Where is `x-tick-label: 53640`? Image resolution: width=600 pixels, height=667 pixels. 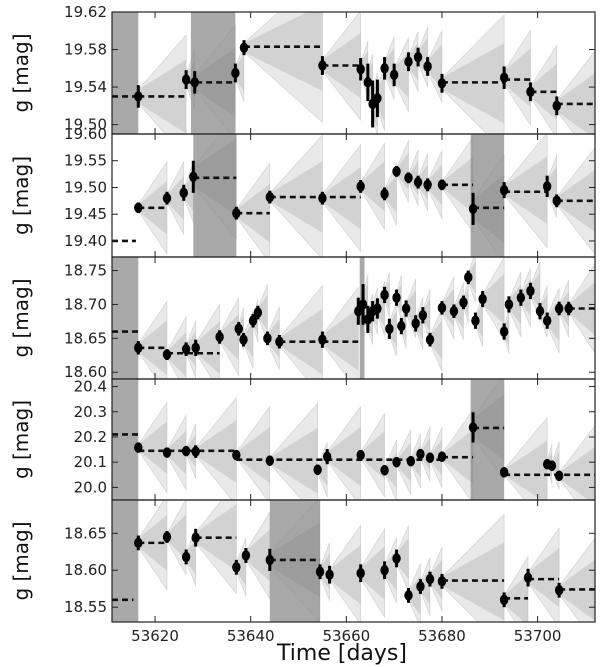 x-tick-label: 53640 is located at coordinates (251, 636).